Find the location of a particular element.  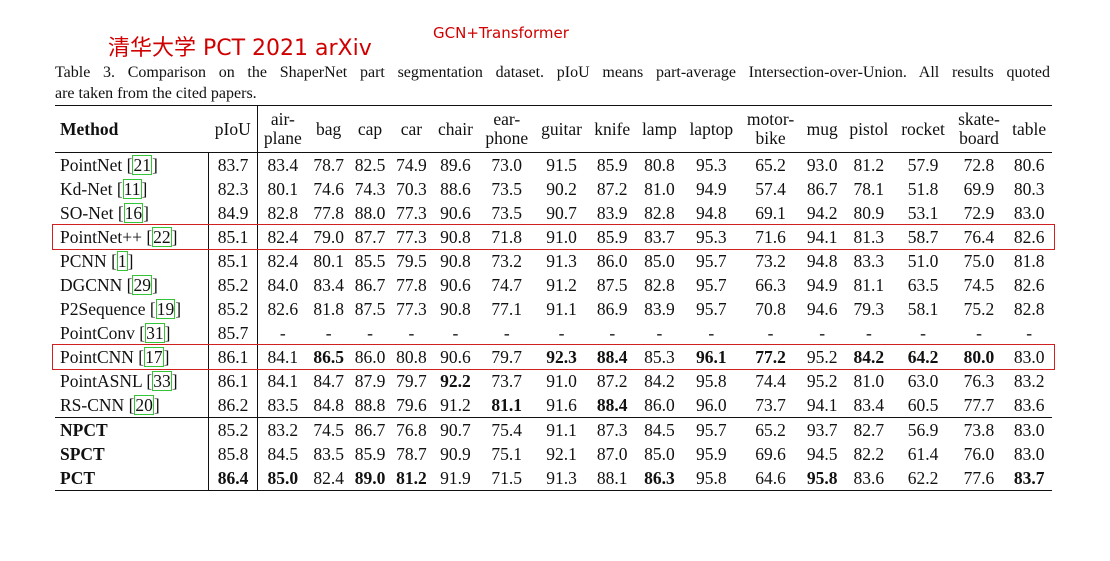

value-cell: 84.7 is located at coordinates (328, 381).